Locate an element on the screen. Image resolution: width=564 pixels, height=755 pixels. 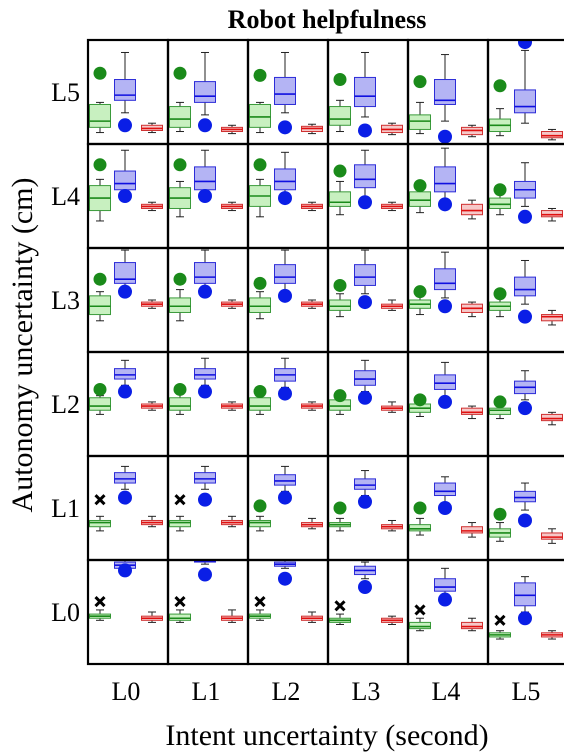
panel-L3-L2 is located at coordinates (288, 300).